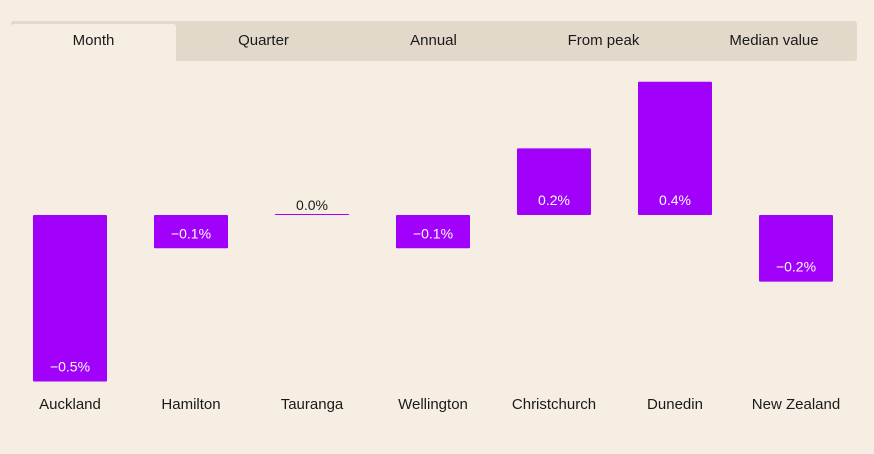 The width and height of the screenshot is (874, 454). I want to click on value-label-hamilton: −0.1%, so click(191, 233).